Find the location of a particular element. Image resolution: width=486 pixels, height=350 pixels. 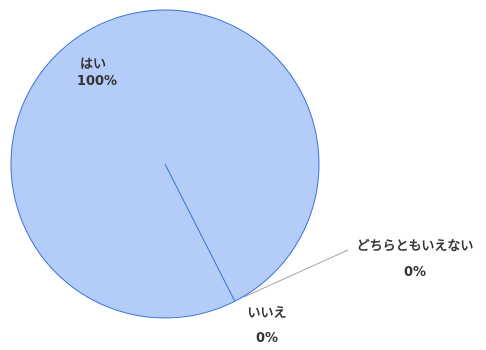

pie-slice-boundary is located at coordinates (200, 232).